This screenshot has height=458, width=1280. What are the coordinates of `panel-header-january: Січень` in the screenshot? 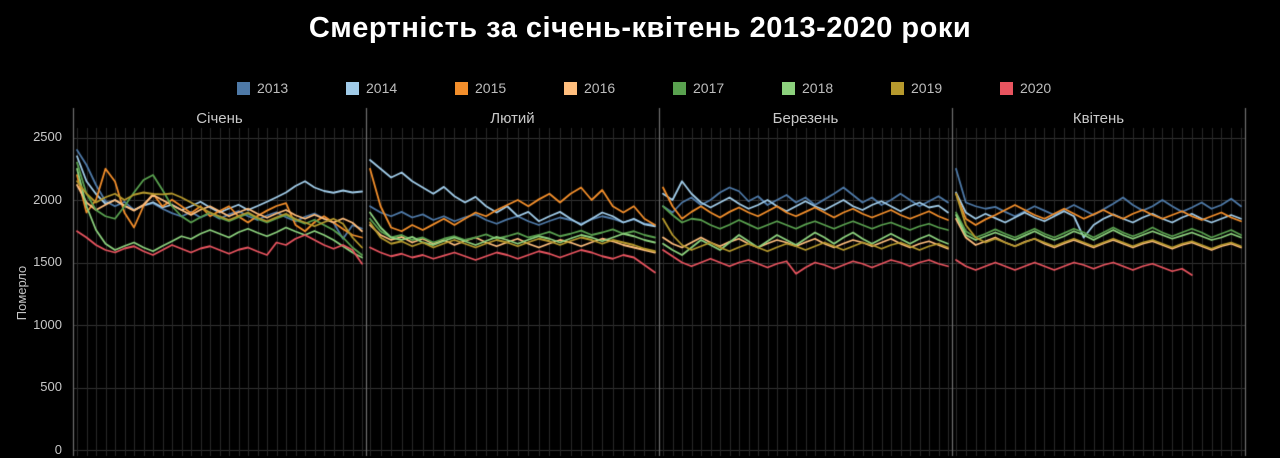 It's located at (219, 118).